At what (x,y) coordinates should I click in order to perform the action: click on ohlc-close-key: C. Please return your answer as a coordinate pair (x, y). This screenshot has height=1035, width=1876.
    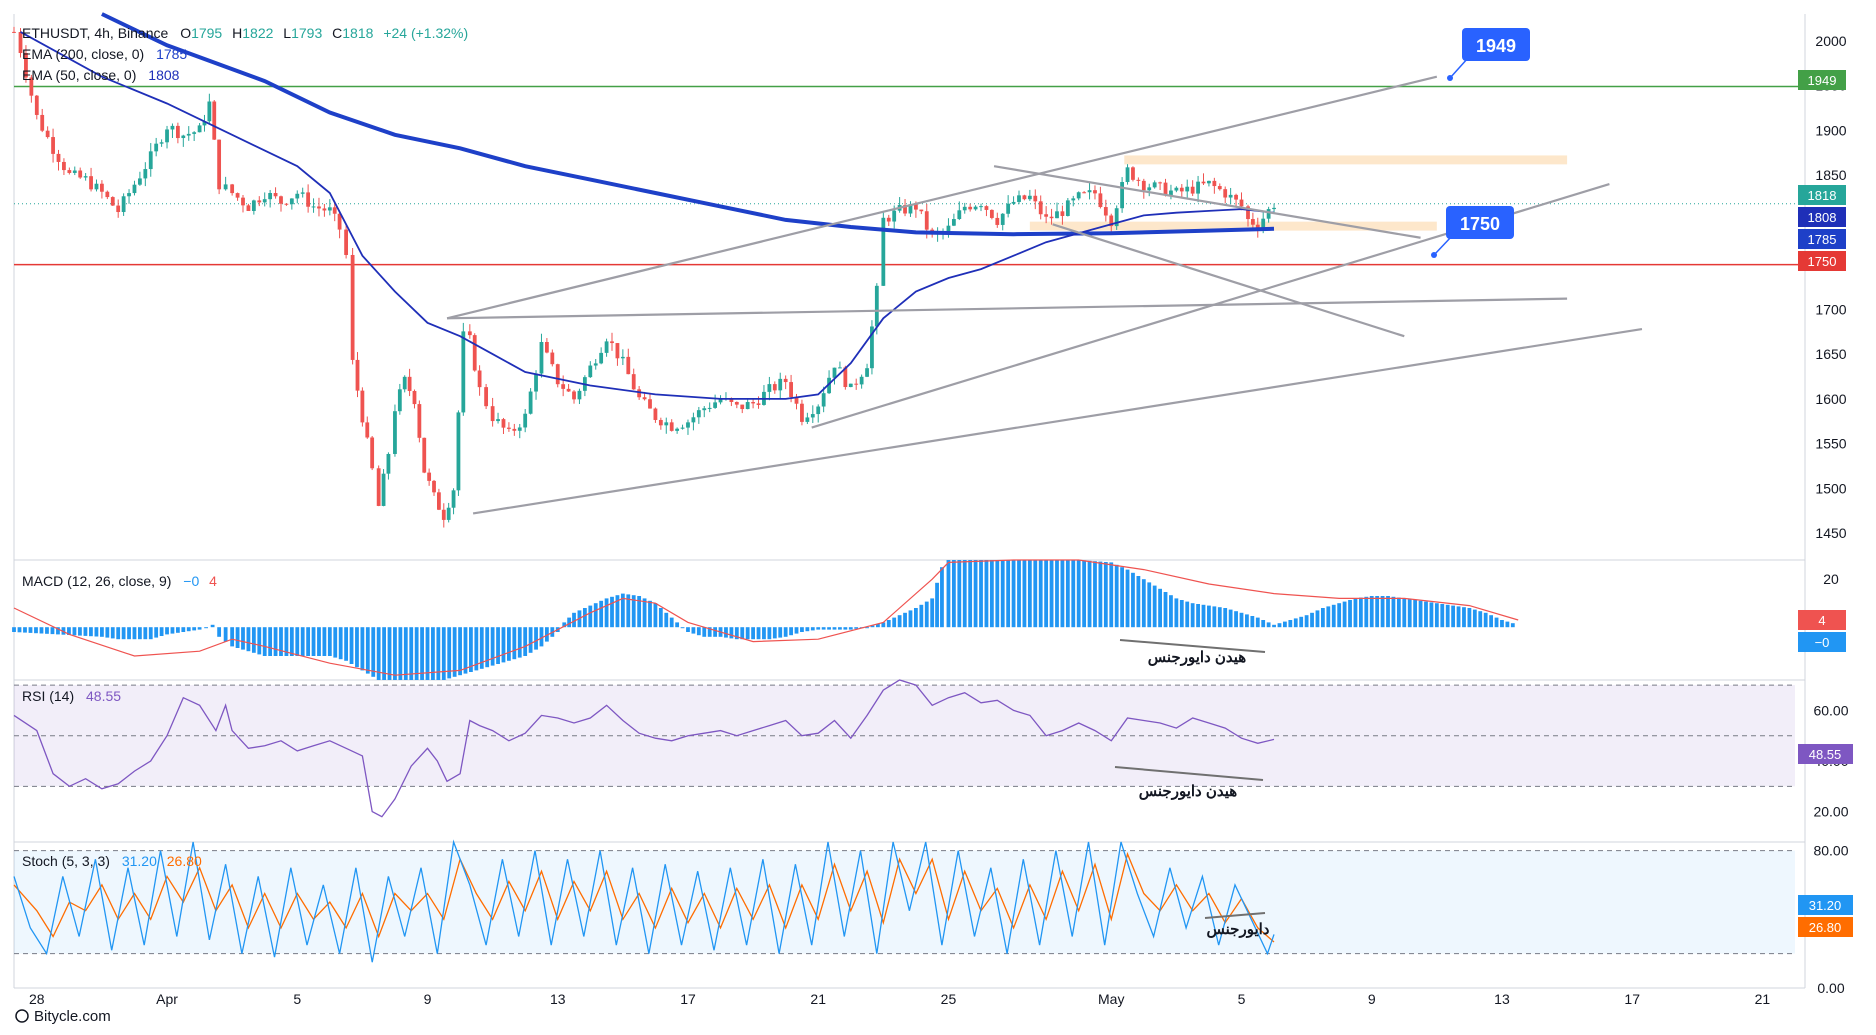
    Looking at the image, I should click on (337, 33).